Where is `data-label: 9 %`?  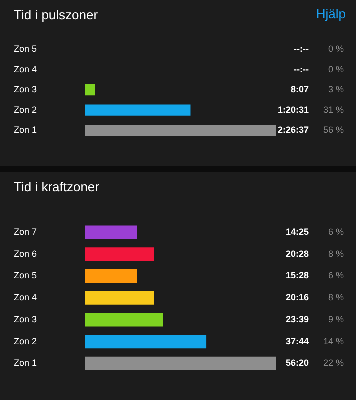 data-label: 9 % is located at coordinates (336, 319).